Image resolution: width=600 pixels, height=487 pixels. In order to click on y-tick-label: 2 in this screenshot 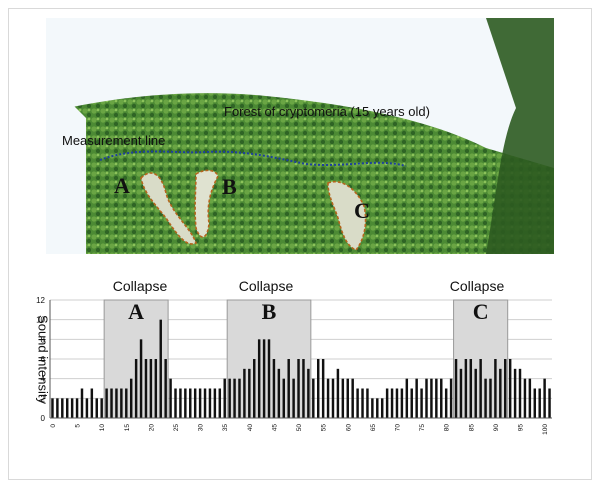, I will do `click(43, 398)`.